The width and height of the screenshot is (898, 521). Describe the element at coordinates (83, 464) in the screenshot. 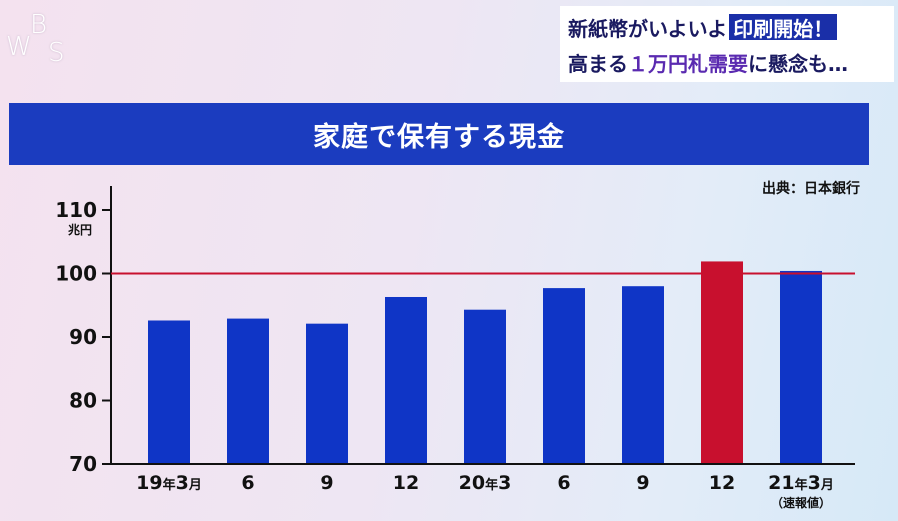

I see `y-tick-label: 70` at that location.